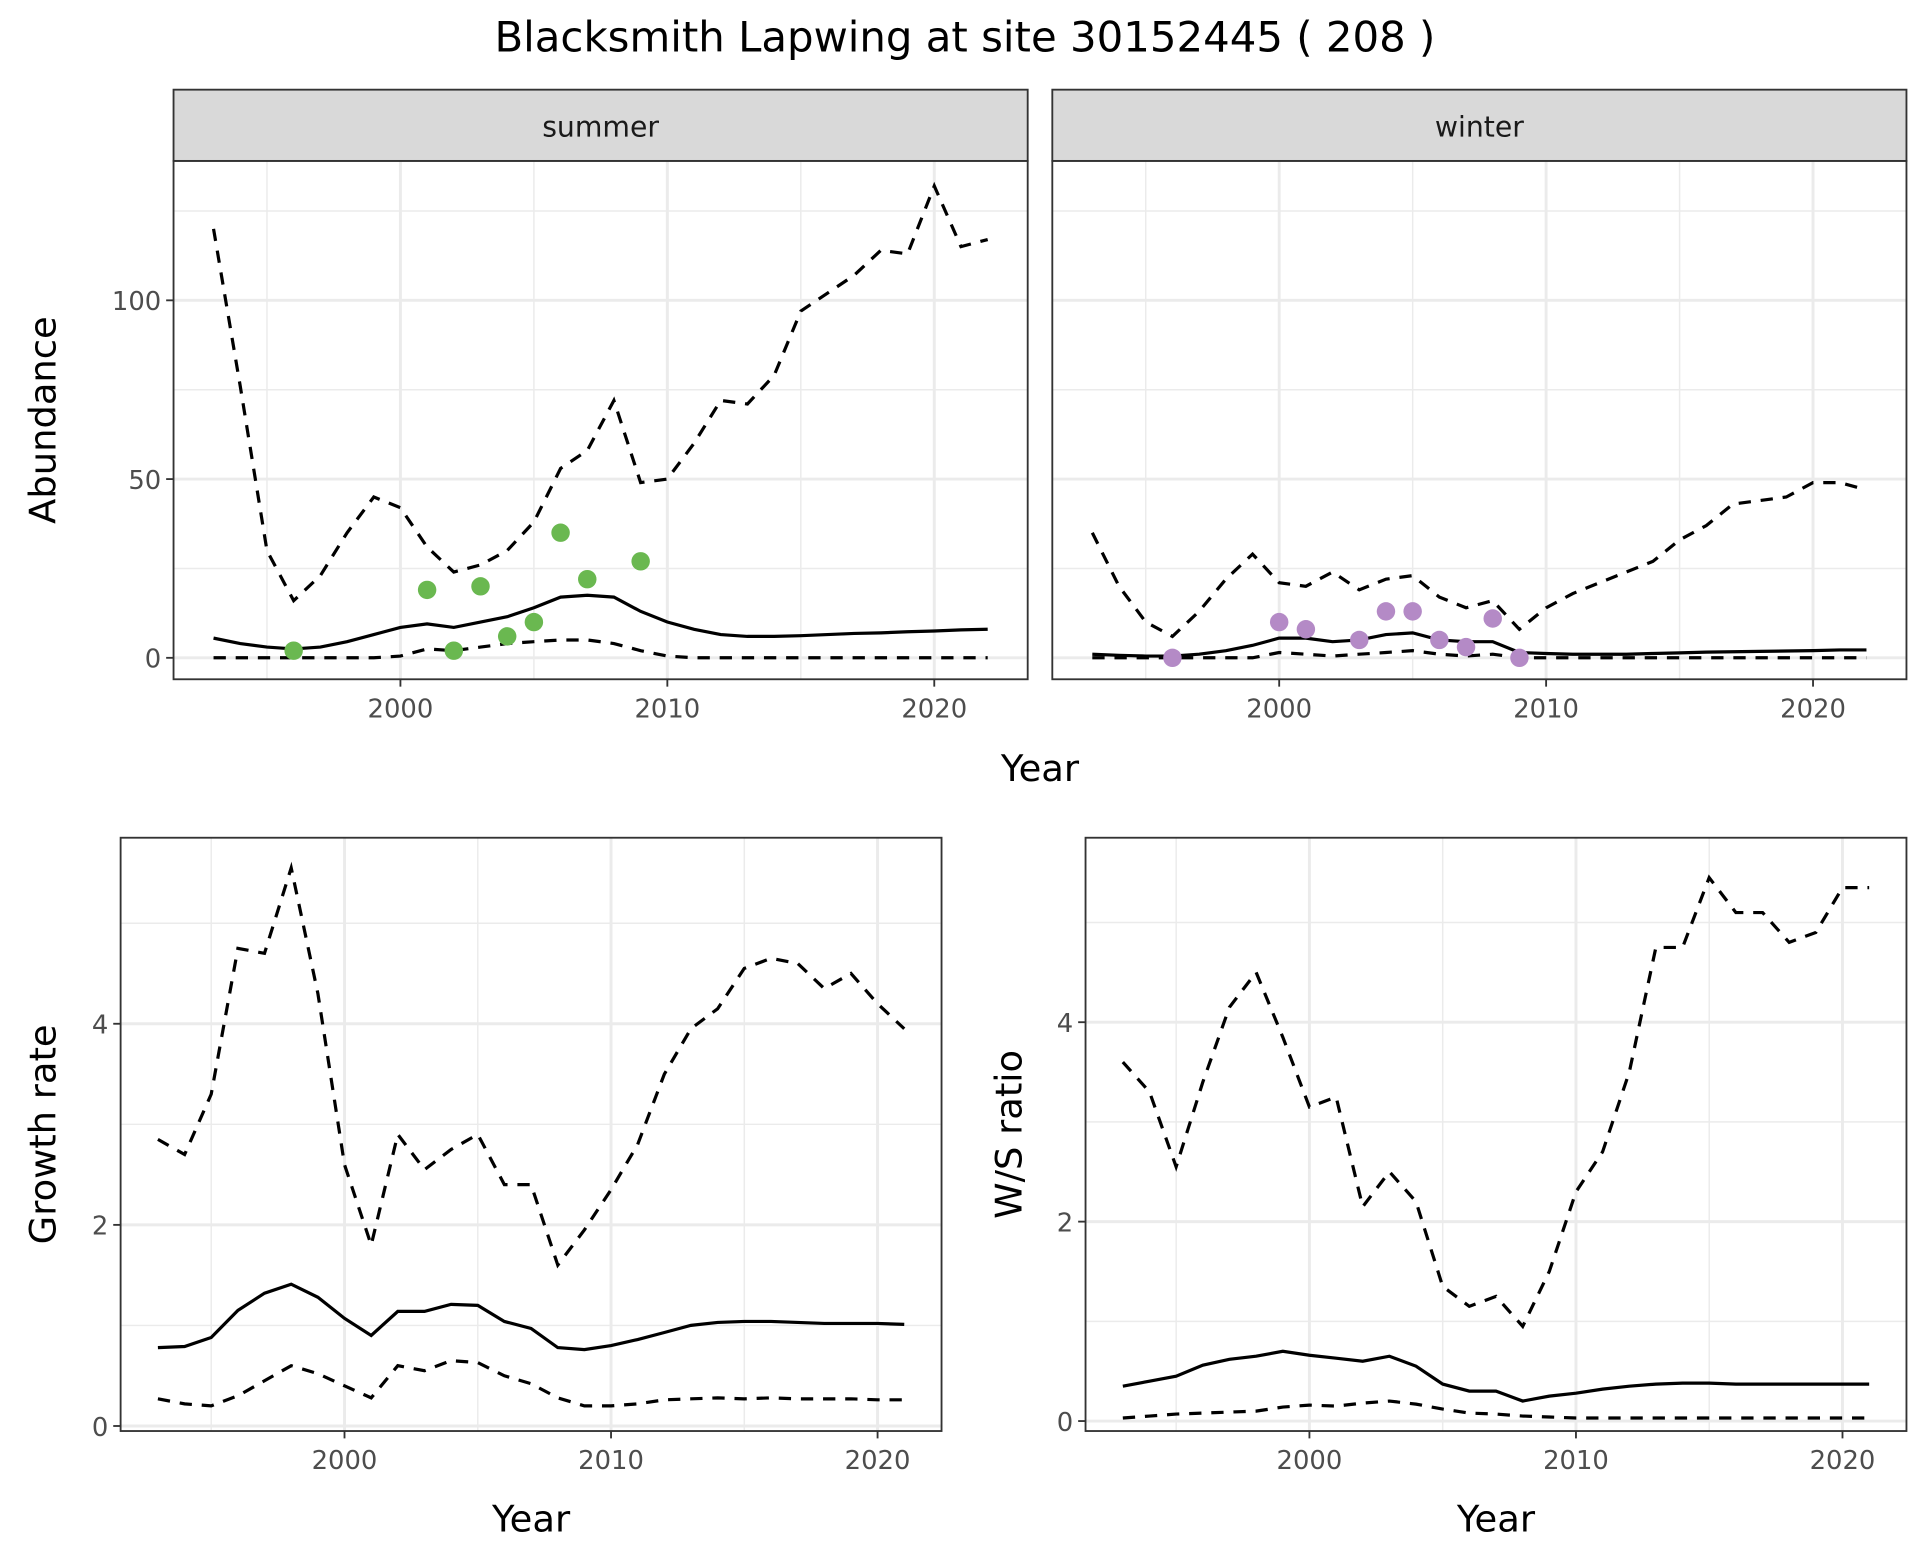  Describe the element at coordinates (1040, 768) in the screenshot. I see `top-x-axis-title: Year` at that location.